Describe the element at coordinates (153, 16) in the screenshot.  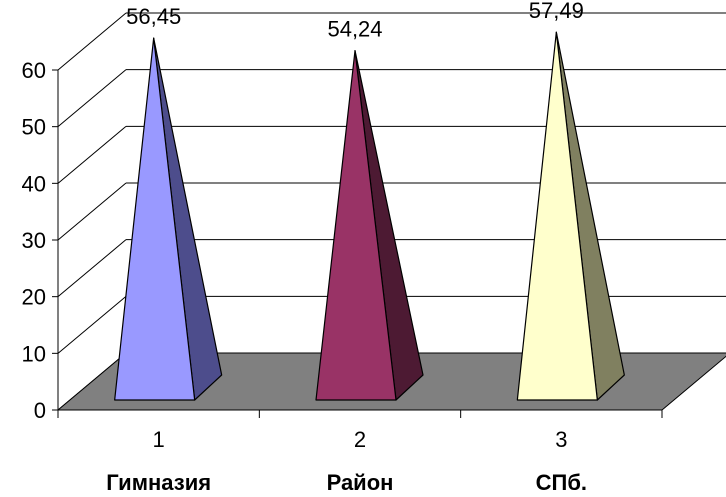
I see `data-label: 56,45` at that location.